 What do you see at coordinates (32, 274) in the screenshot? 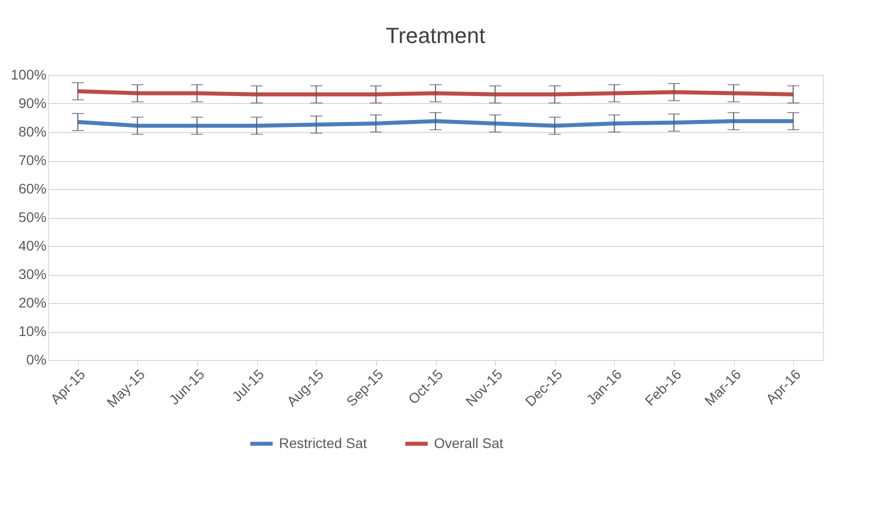
I see `y-tick-label: 30%` at bounding box center [32, 274].